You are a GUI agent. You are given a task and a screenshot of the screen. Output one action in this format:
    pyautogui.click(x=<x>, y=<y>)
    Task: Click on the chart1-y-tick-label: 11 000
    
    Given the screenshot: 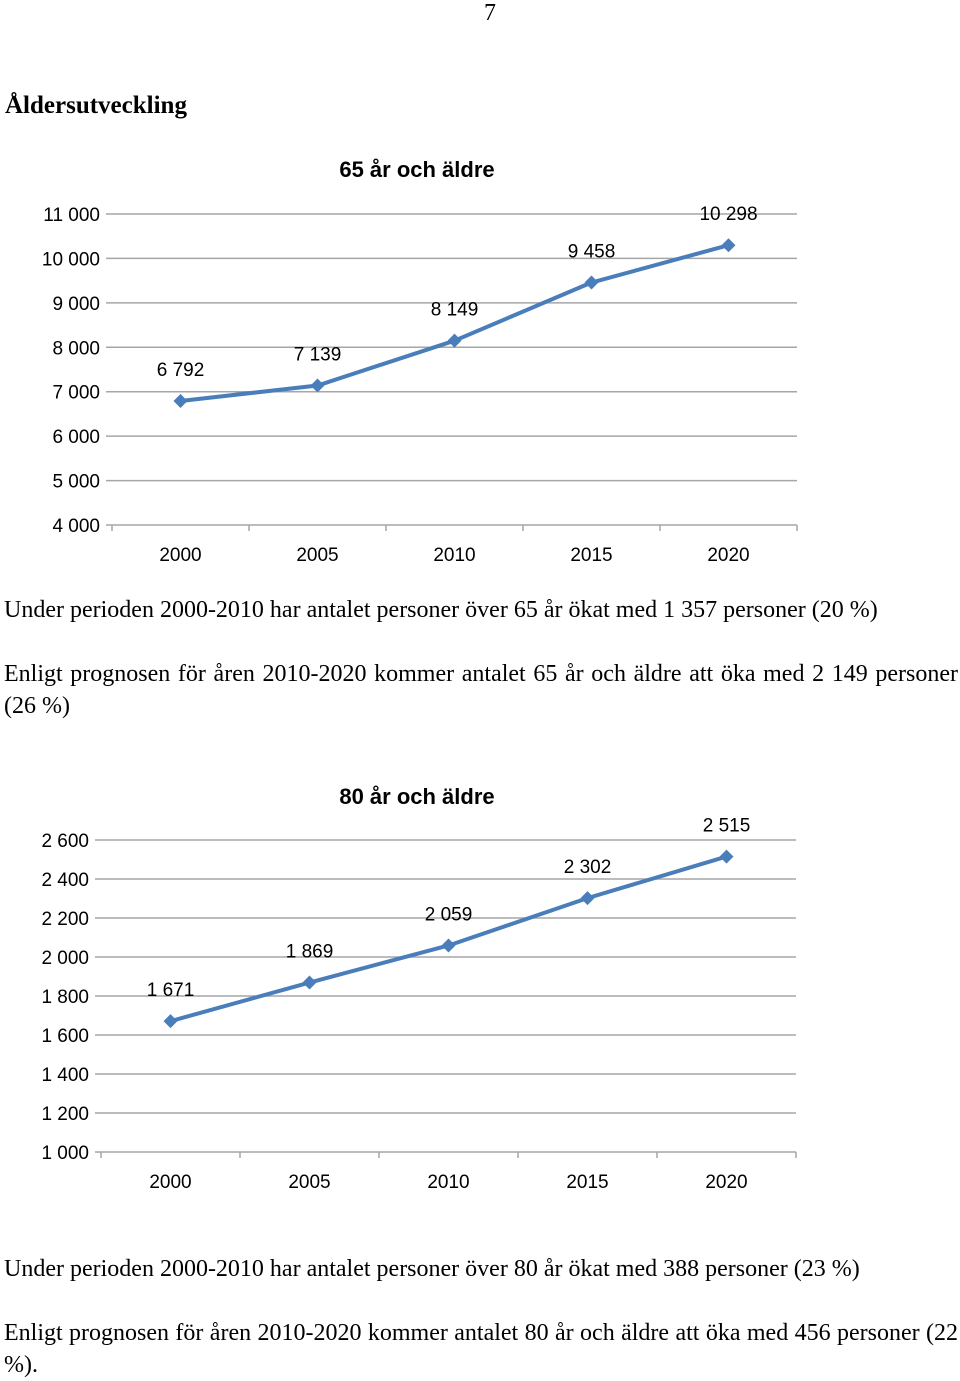 What is the action you would take?
    pyautogui.click(x=71, y=215)
    